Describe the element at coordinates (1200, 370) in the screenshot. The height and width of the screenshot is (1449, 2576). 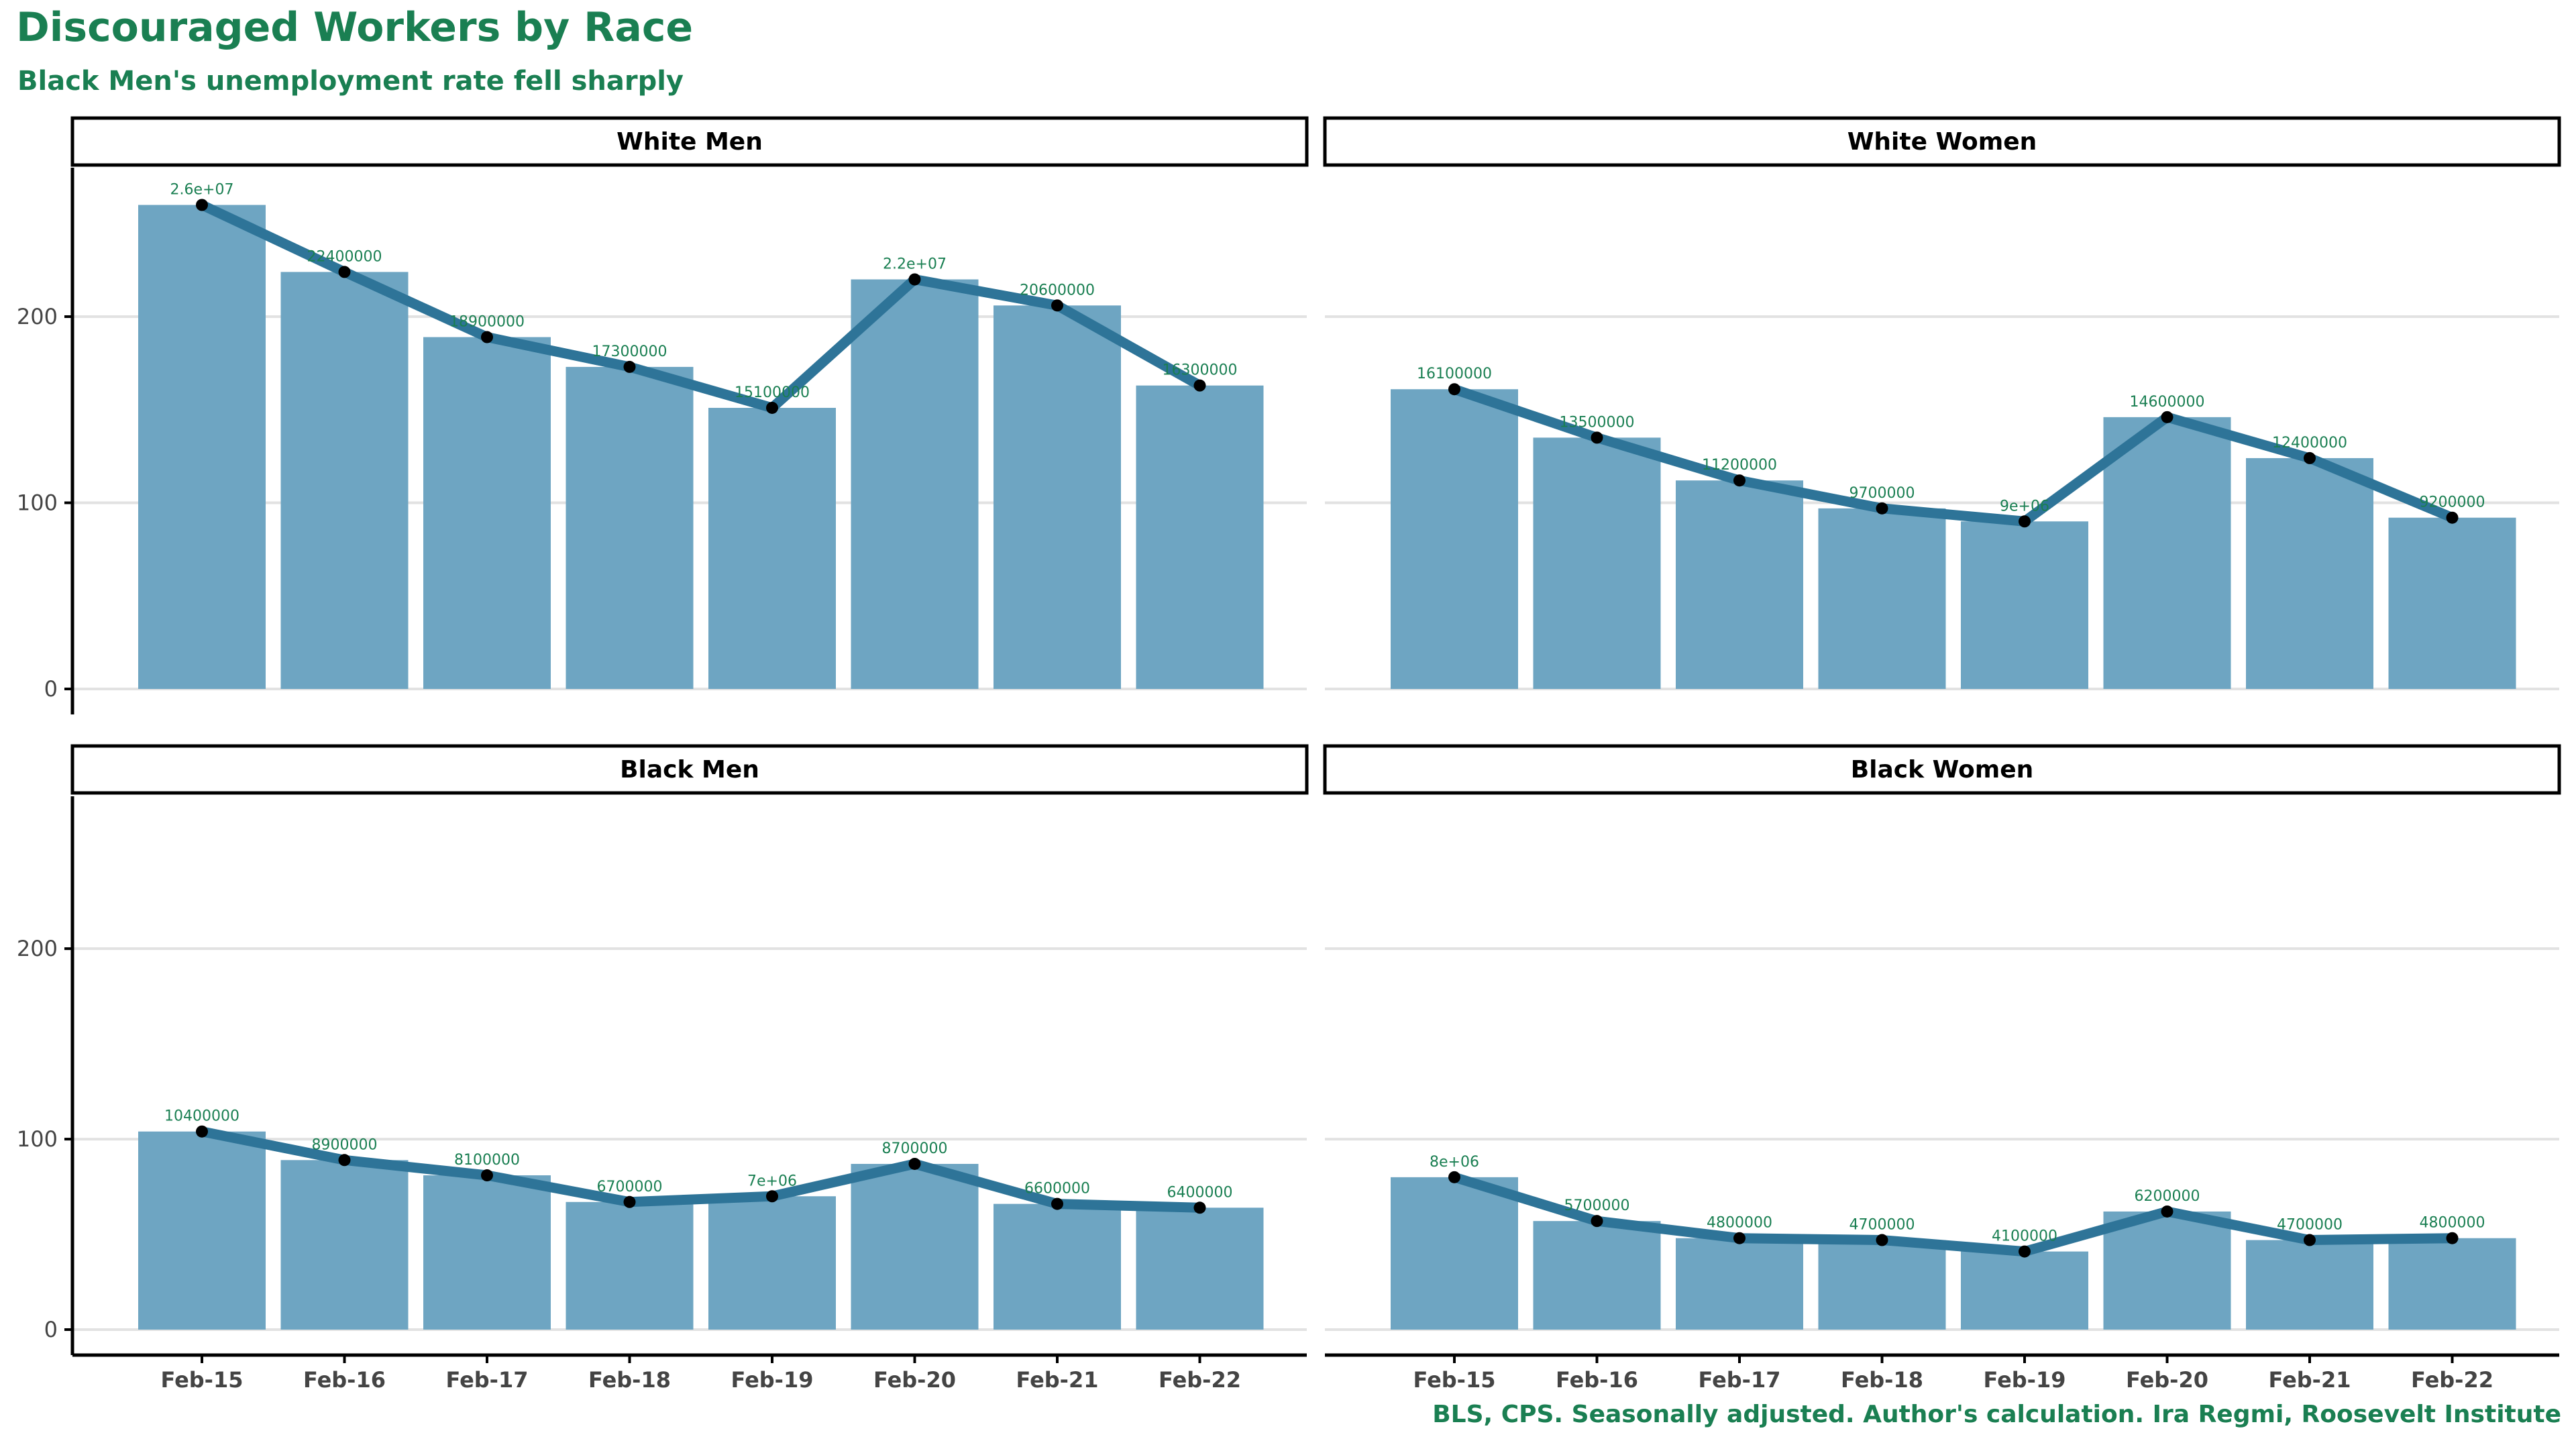
I see `data-label: 16300000` at that location.